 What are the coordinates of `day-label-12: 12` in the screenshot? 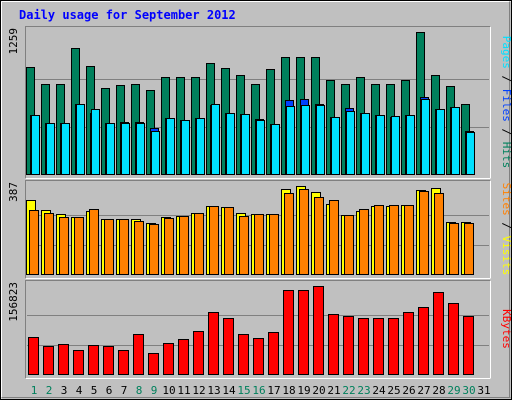 It's located at (198, 390).